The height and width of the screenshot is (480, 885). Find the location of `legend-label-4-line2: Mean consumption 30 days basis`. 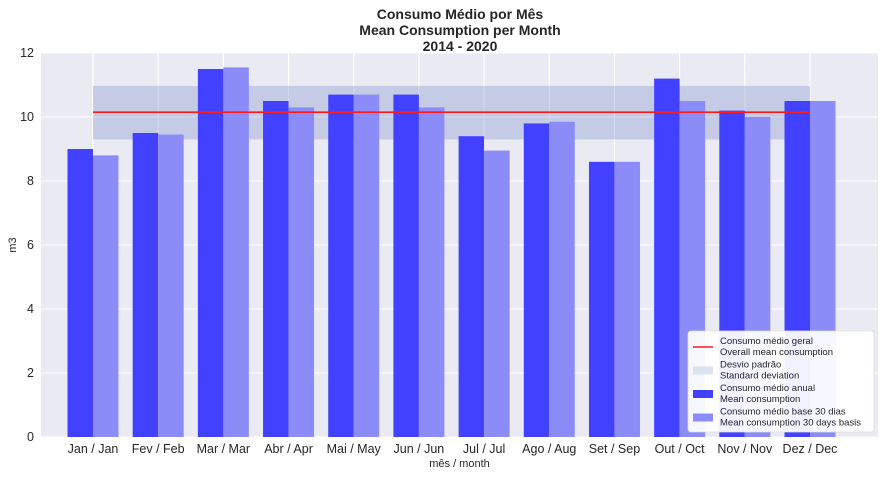

legend-label-4-line2: Mean consumption 30 days basis is located at coordinates (790, 423).